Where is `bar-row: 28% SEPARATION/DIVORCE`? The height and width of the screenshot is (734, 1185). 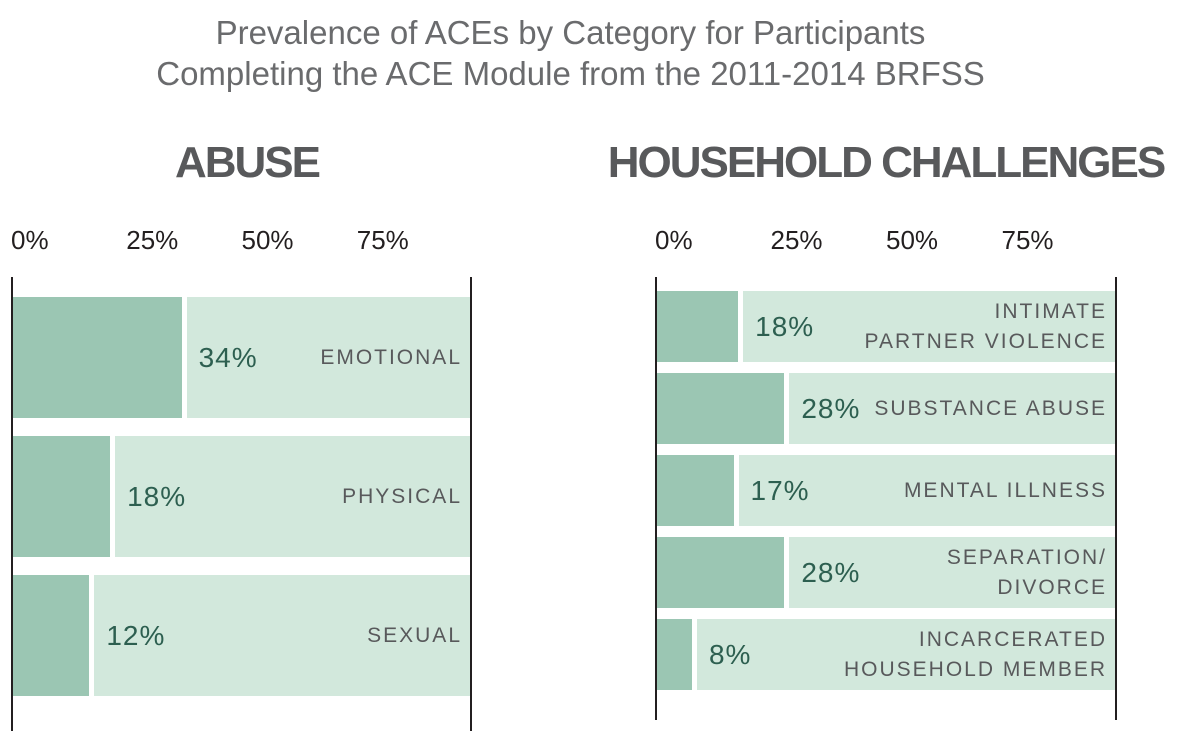
bar-row: 28% SEPARATION/DIVORCE is located at coordinates (886, 572).